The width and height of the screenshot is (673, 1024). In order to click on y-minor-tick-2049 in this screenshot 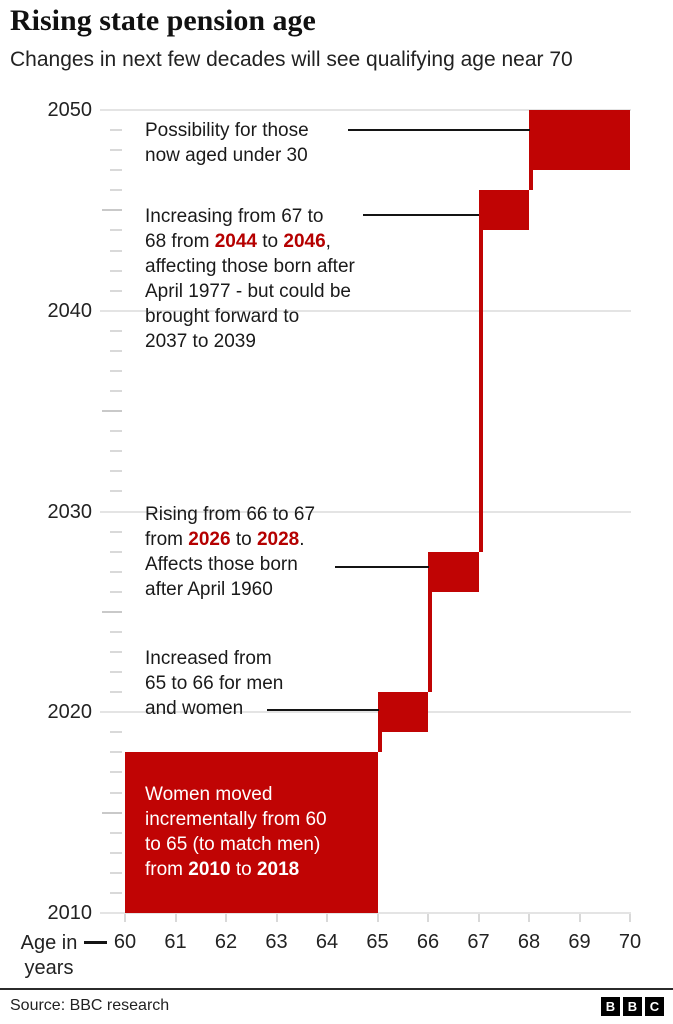, I will do `click(116, 130)`.